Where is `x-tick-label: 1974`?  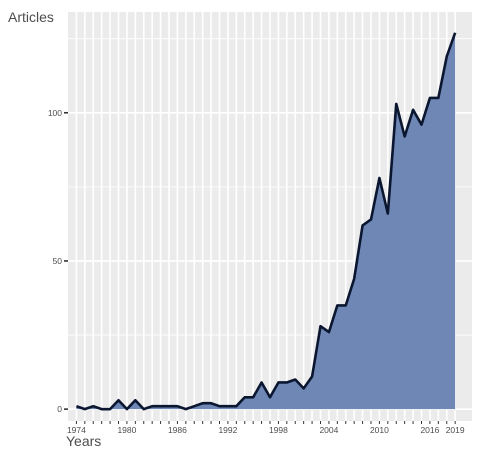 x-tick-label: 1974 is located at coordinates (76, 430).